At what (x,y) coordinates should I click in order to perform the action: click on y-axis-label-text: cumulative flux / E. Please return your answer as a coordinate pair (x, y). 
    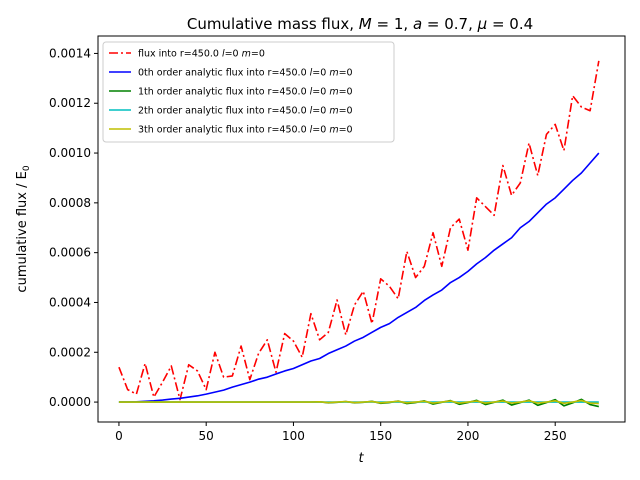
    Looking at the image, I should click on (22, 231).